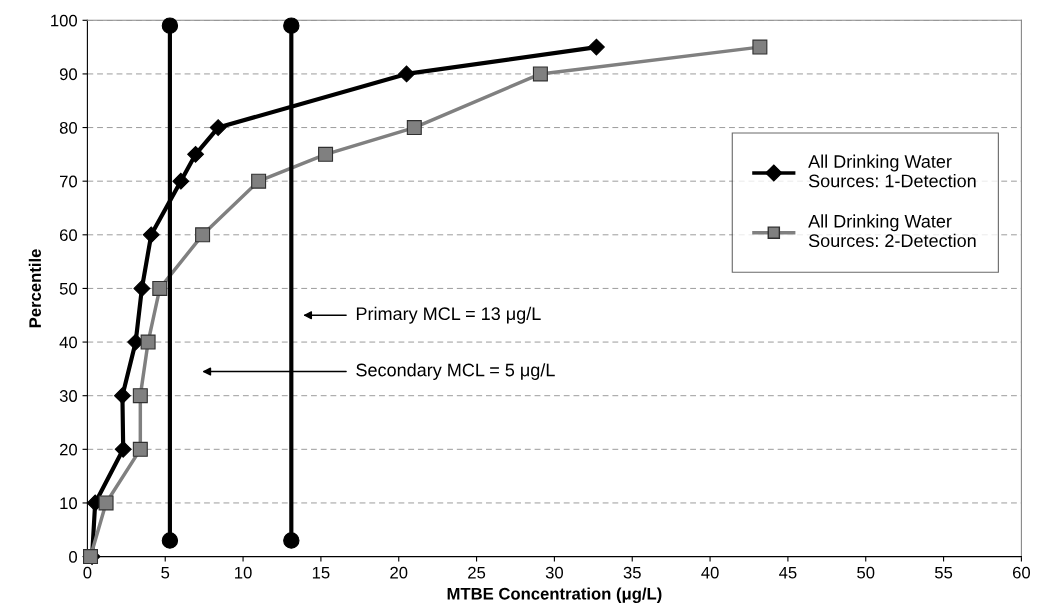 This screenshot has height=615, width=1053. I want to click on x-tick-label: 50, so click(866, 572).